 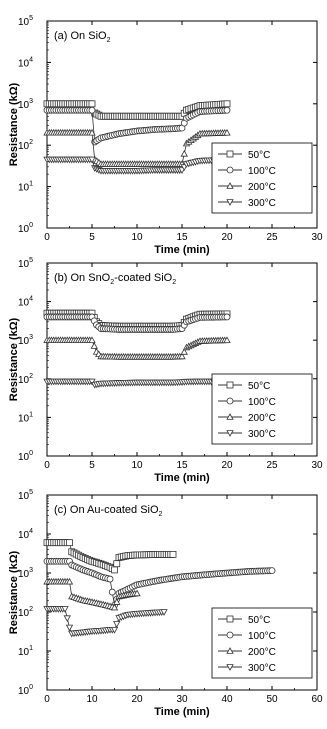 What do you see at coordinates (272, 699) in the screenshot?
I see `x-tick-label: 50` at bounding box center [272, 699].